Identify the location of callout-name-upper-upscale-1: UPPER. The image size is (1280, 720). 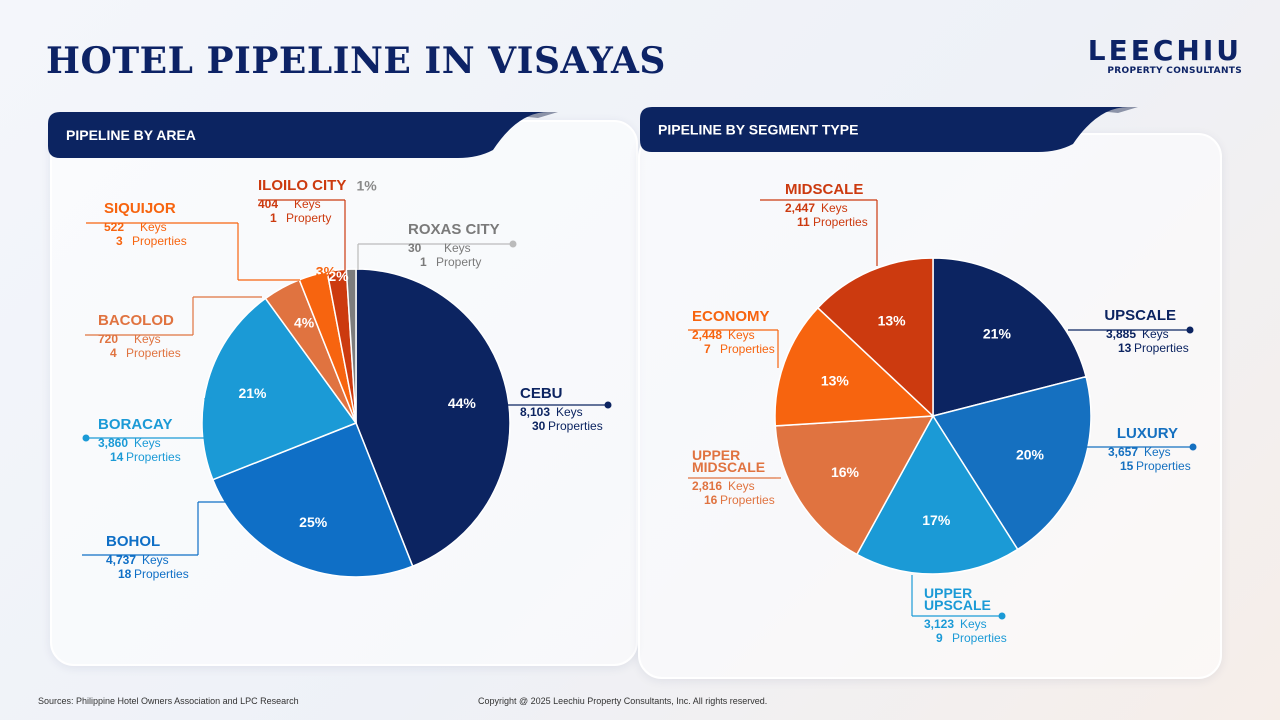
(948, 593).